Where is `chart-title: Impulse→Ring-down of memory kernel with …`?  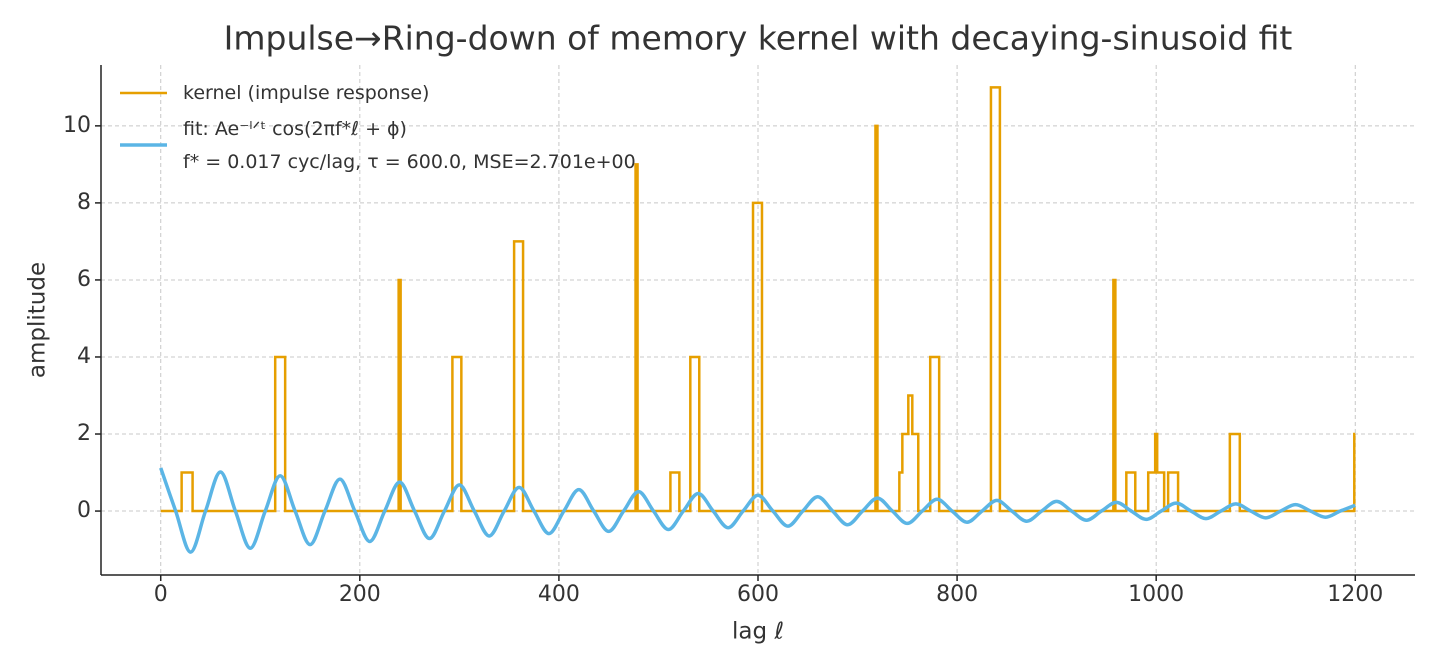
chart-title: Impulse→Ring-down of memory kernel with … is located at coordinates (758, 38).